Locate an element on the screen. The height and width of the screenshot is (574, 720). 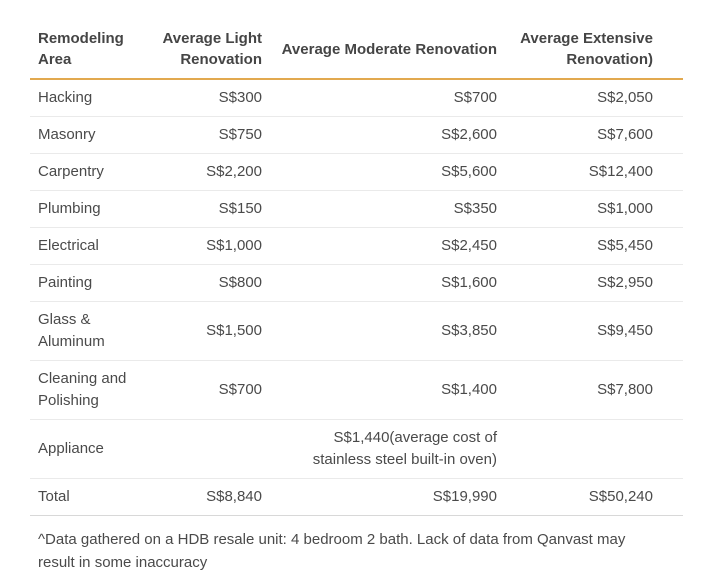
cell-moderate-renovation: S$5,600 is located at coordinates (469, 171).